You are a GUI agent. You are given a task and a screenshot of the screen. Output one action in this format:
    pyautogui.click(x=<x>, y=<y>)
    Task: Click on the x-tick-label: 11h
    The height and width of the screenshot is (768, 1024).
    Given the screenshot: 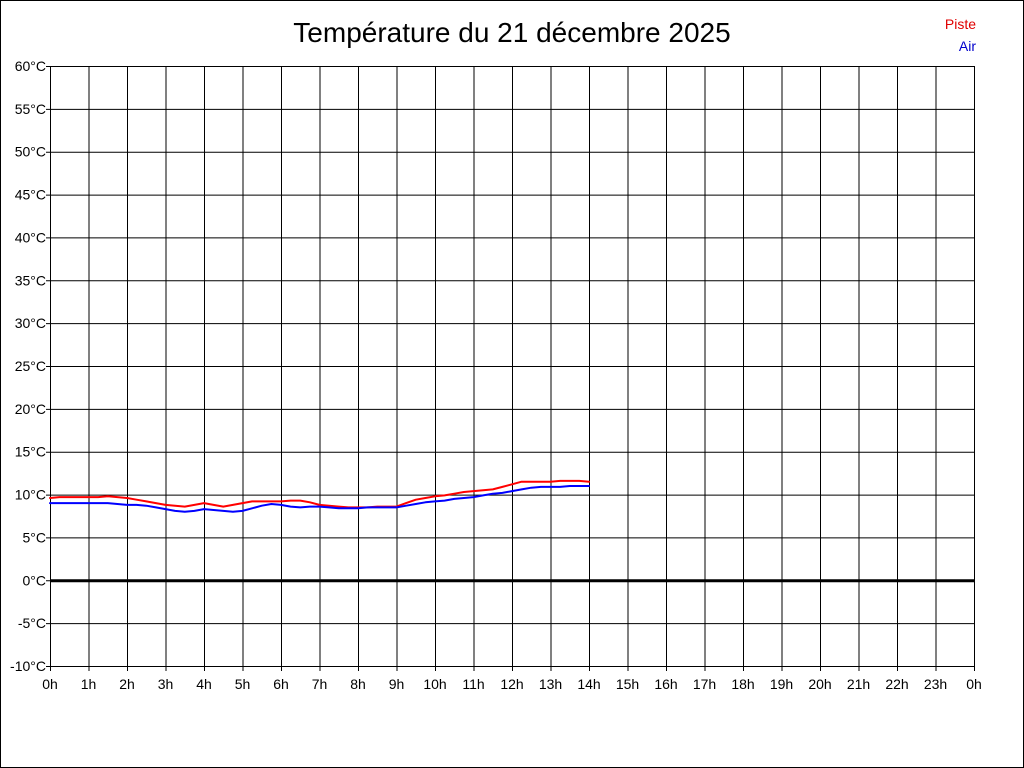 What is the action you would take?
    pyautogui.click(x=473, y=684)
    